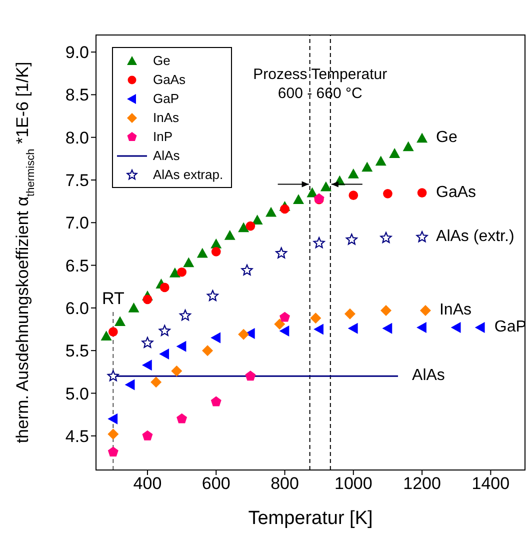  What do you see at coordinates (510, 327) in the screenshot?
I see `annotation: GaP` at bounding box center [510, 327].